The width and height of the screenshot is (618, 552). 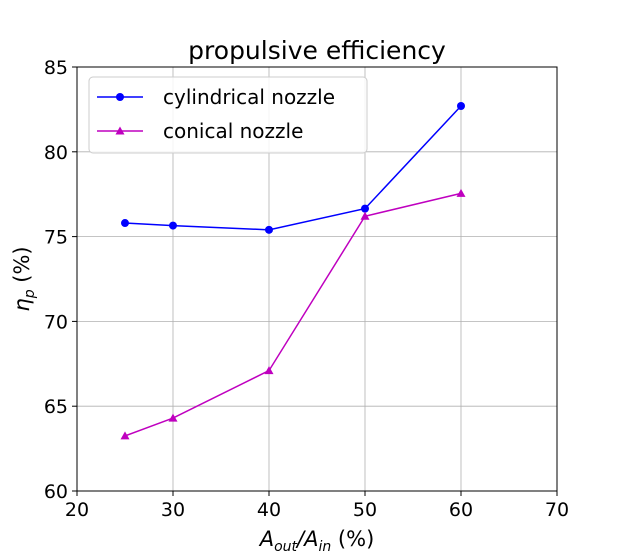 I want to click on y-tick-label: 75, so click(x=56, y=238).